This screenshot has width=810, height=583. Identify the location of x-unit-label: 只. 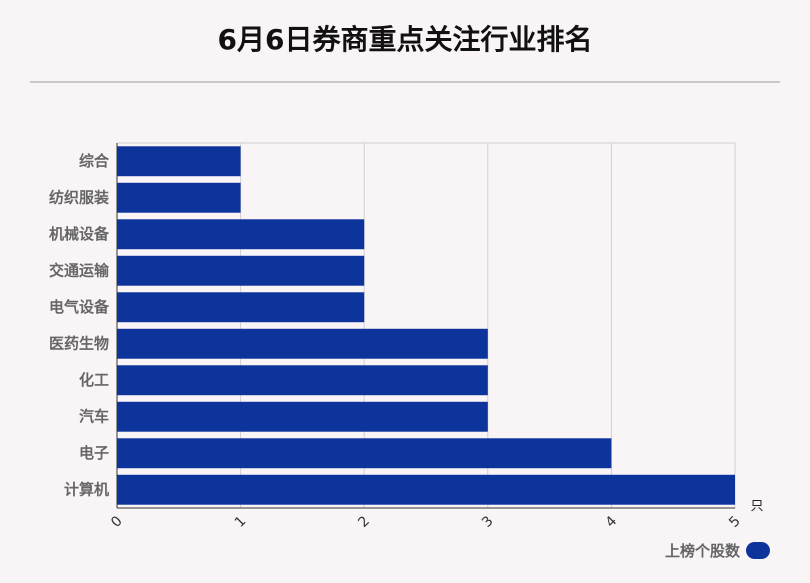
(756, 506).